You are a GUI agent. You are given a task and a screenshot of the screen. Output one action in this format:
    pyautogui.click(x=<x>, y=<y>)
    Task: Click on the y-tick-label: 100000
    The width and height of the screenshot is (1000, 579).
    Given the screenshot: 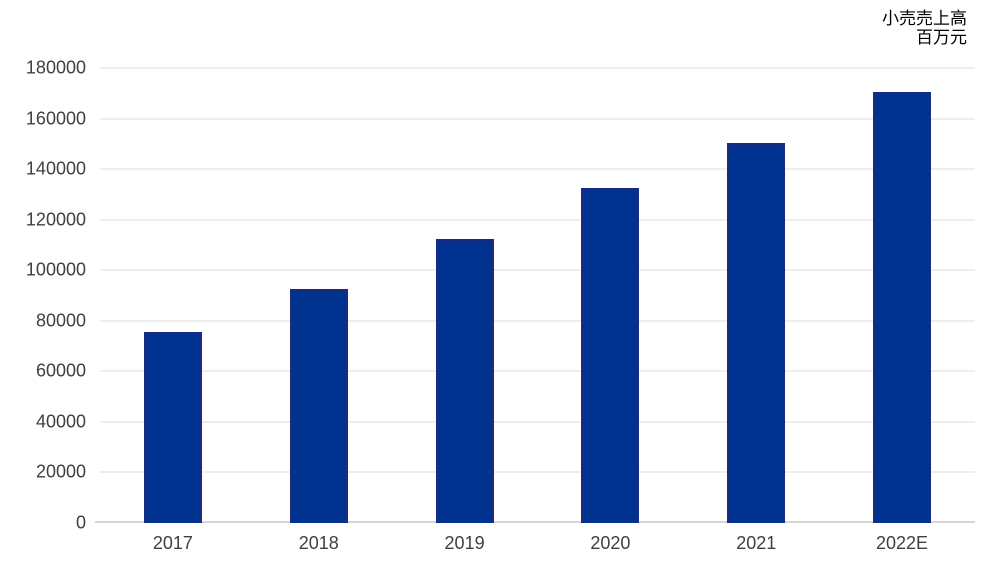 What is the action you would take?
    pyautogui.click(x=55, y=269)
    